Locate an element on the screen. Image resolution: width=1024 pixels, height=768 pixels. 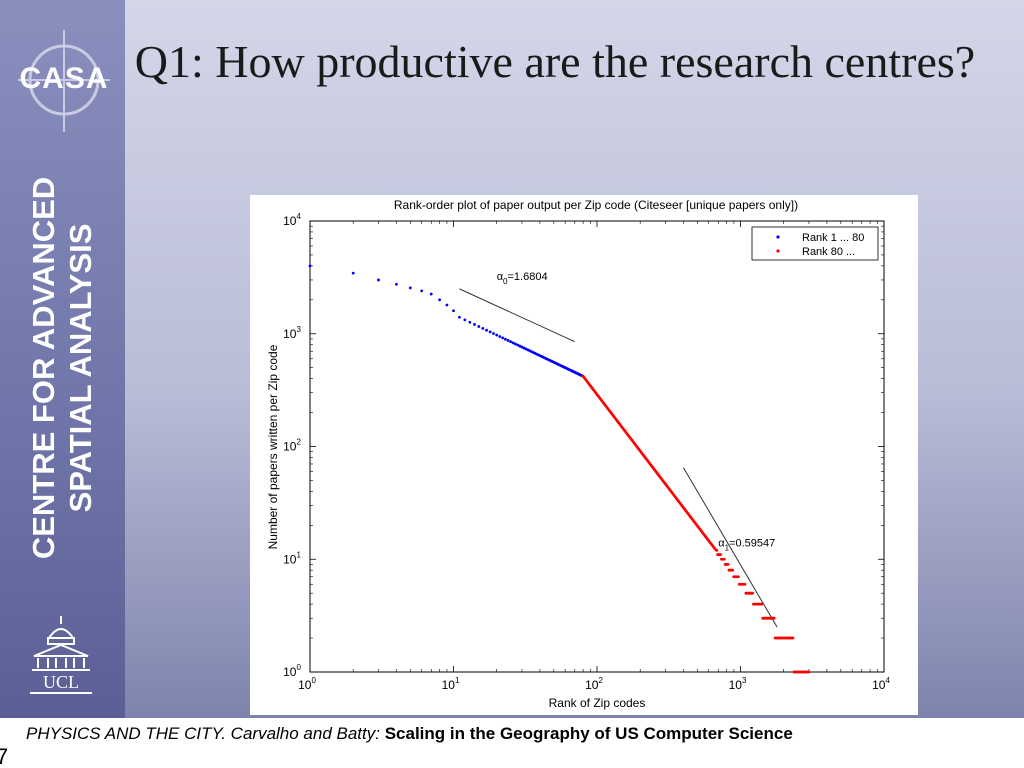
sidebar-vertical-line-1: CENTRE FOR ADVANCED is located at coordinates (43, 368).